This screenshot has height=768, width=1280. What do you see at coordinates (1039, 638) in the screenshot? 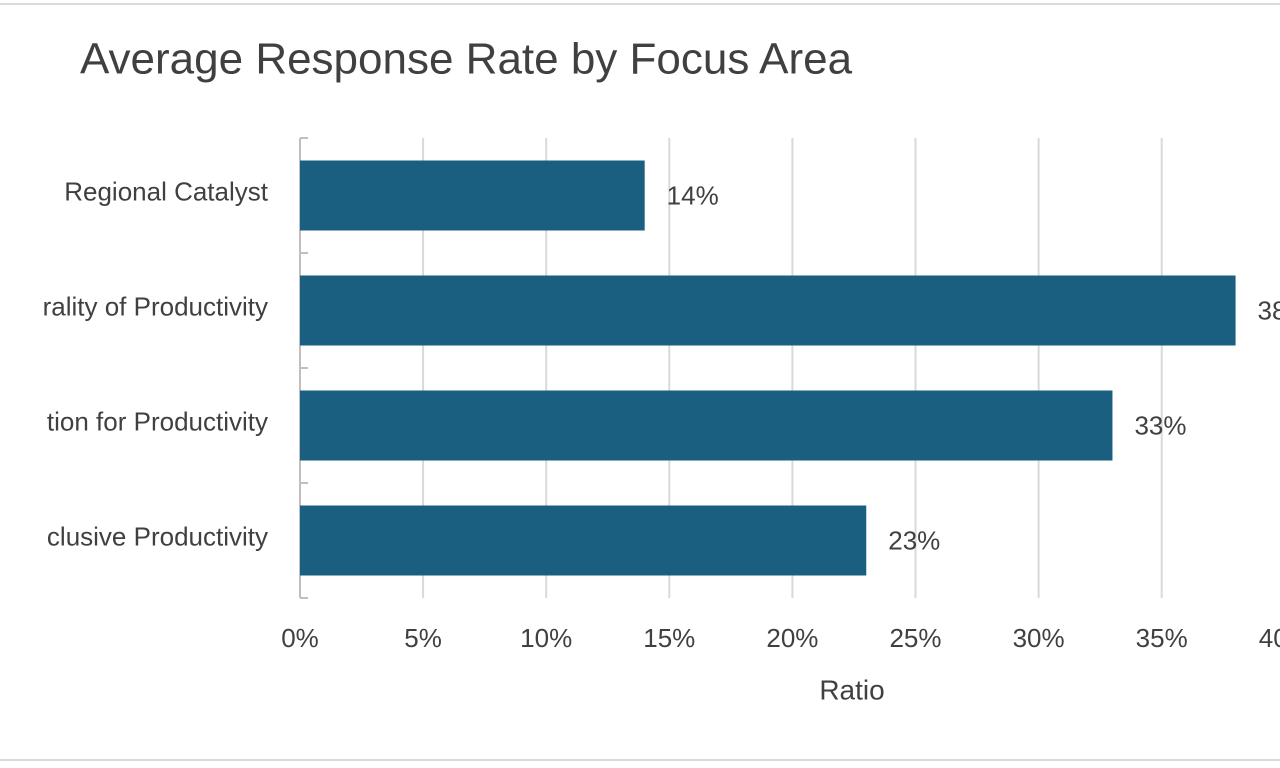
I see `x-tick-label: 30%` at bounding box center [1039, 638].